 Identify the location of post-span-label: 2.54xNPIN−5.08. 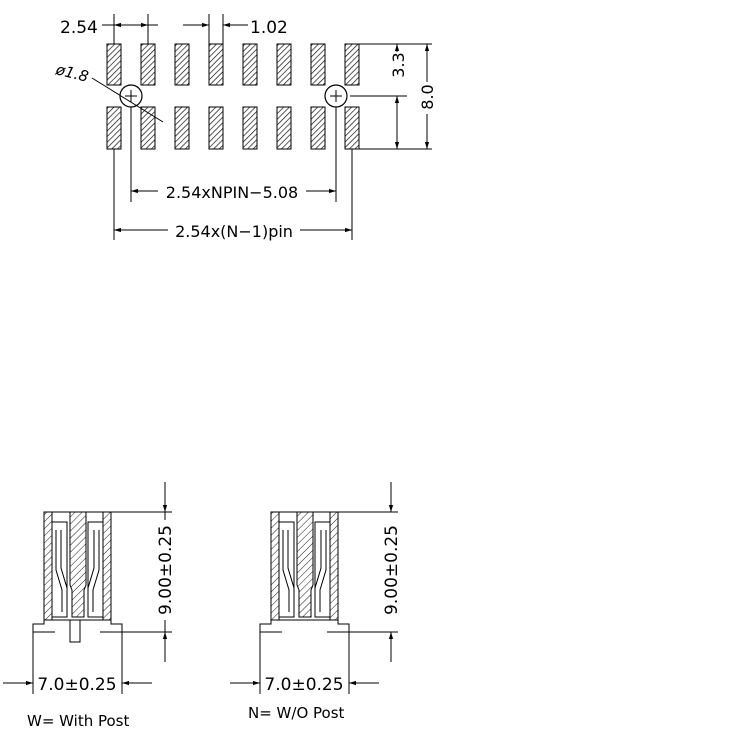
(232, 192).